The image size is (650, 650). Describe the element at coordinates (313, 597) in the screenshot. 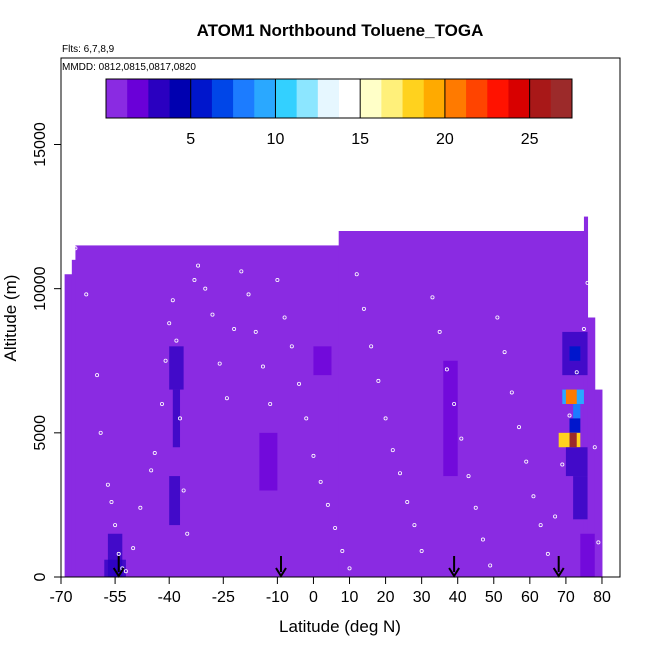

I see `x-tick-label-5: 0` at that location.